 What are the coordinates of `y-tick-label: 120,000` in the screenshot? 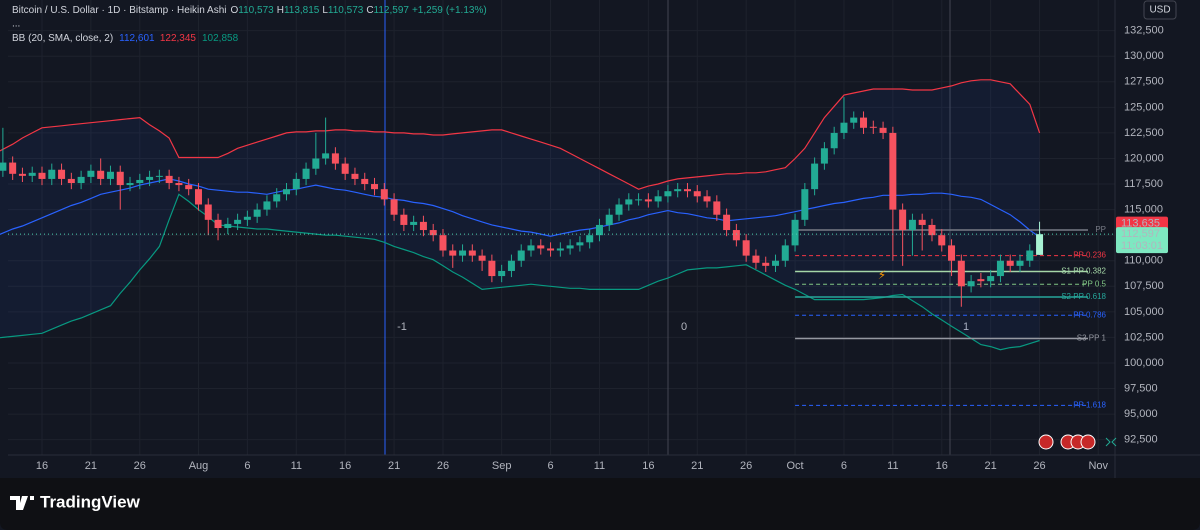 It's located at (1144, 158).